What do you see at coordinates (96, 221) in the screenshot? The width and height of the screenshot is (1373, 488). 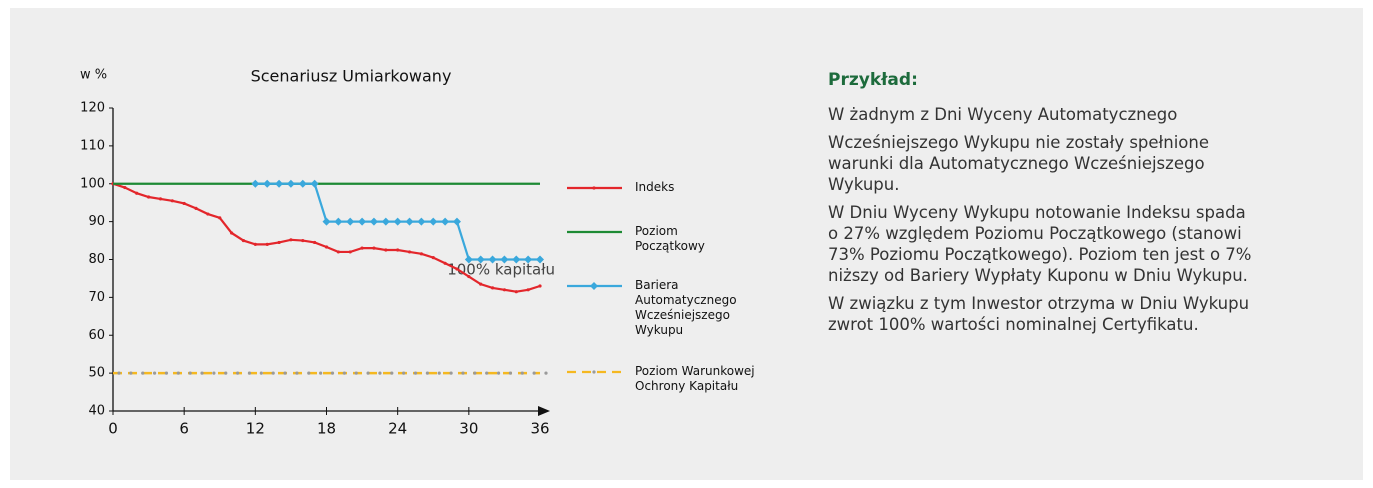 I see `y-tick-label: 90` at bounding box center [96, 221].